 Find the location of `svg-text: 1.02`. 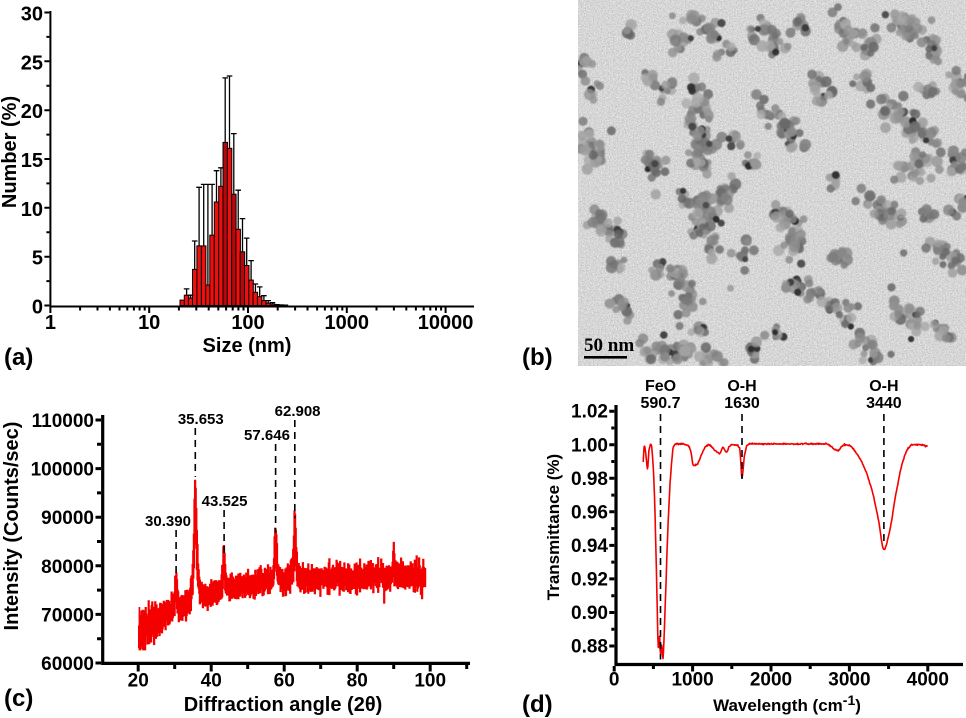

svg-text: 1.02 is located at coordinates (589, 412).